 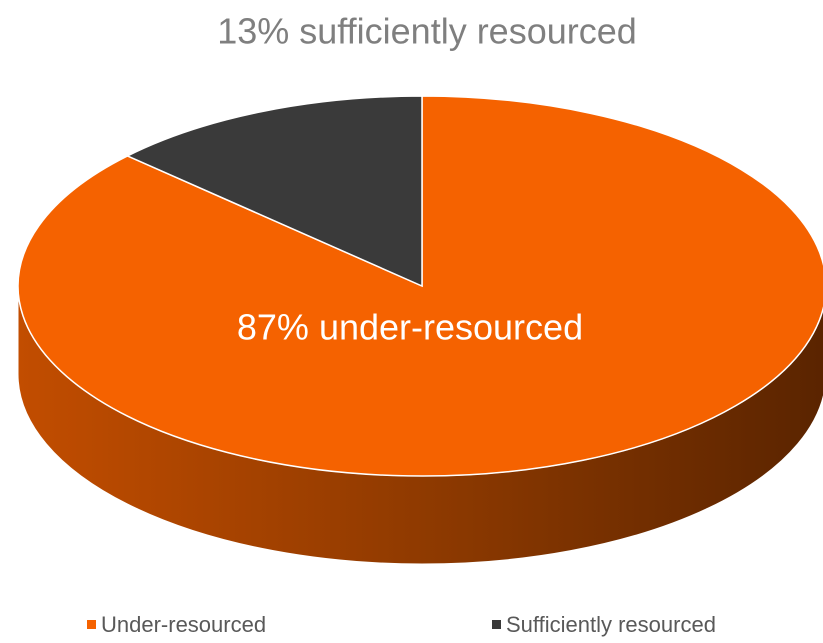 I want to click on legend-label: Under-resourced, so click(x=183, y=624).